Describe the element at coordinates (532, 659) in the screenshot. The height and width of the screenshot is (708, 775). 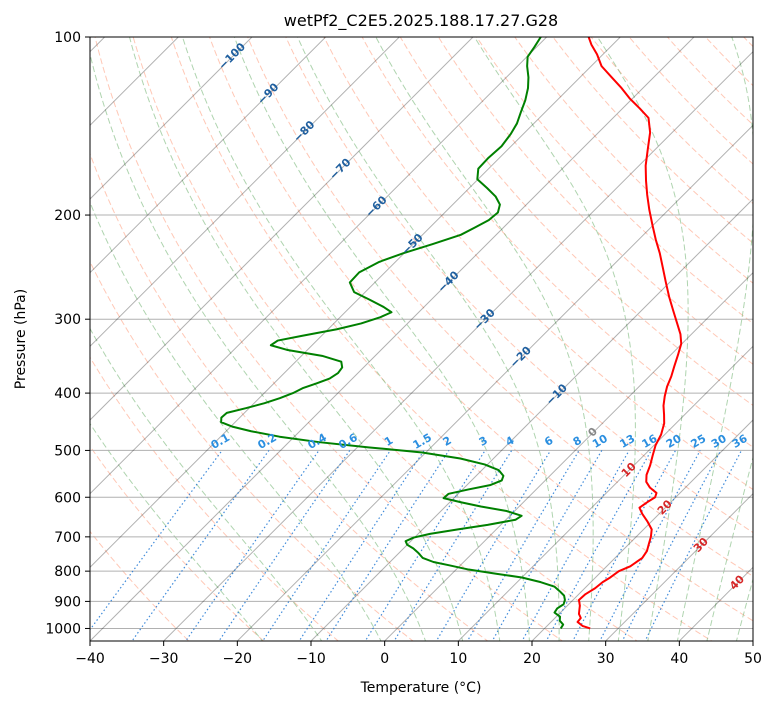
I see `x-tick-label: 20` at that location.